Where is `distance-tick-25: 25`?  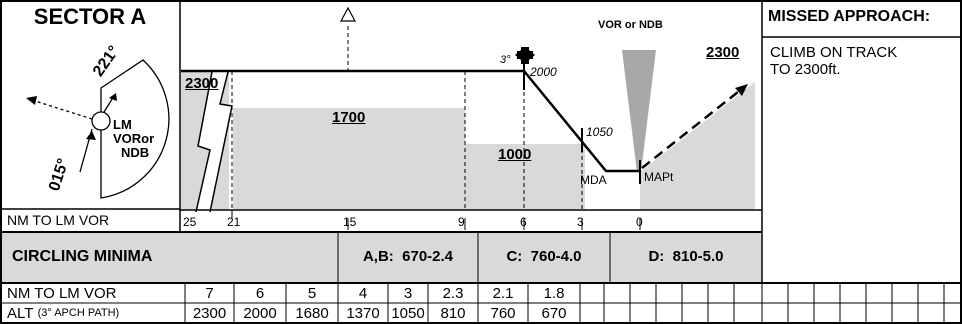 distance-tick-25: 25 is located at coordinates (190, 222).